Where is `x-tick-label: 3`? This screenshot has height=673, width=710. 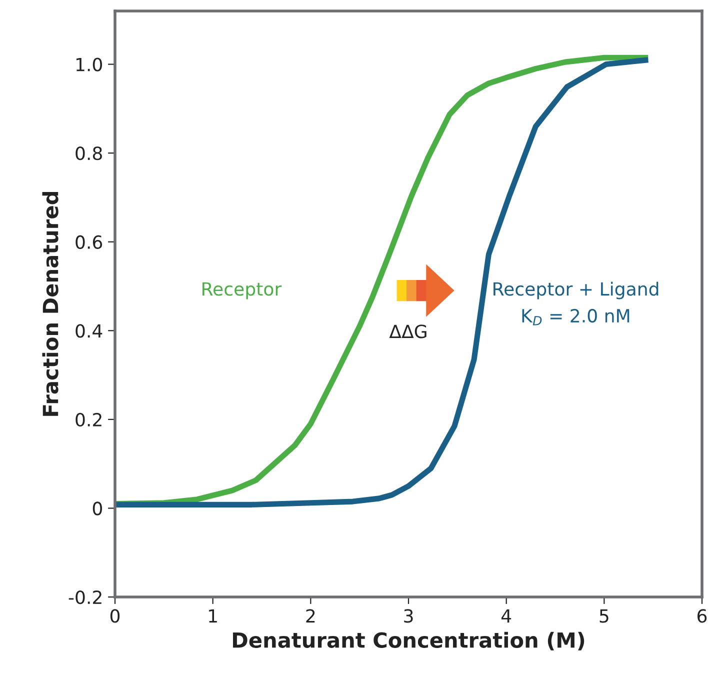
x-tick-label: 3 is located at coordinates (408, 616).